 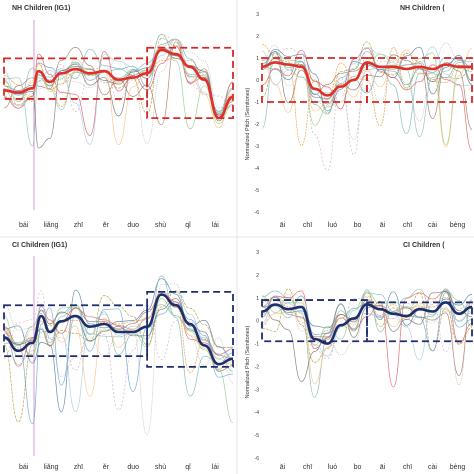 I want to click on panel-title: CI Children (IG1), so click(x=39, y=245).